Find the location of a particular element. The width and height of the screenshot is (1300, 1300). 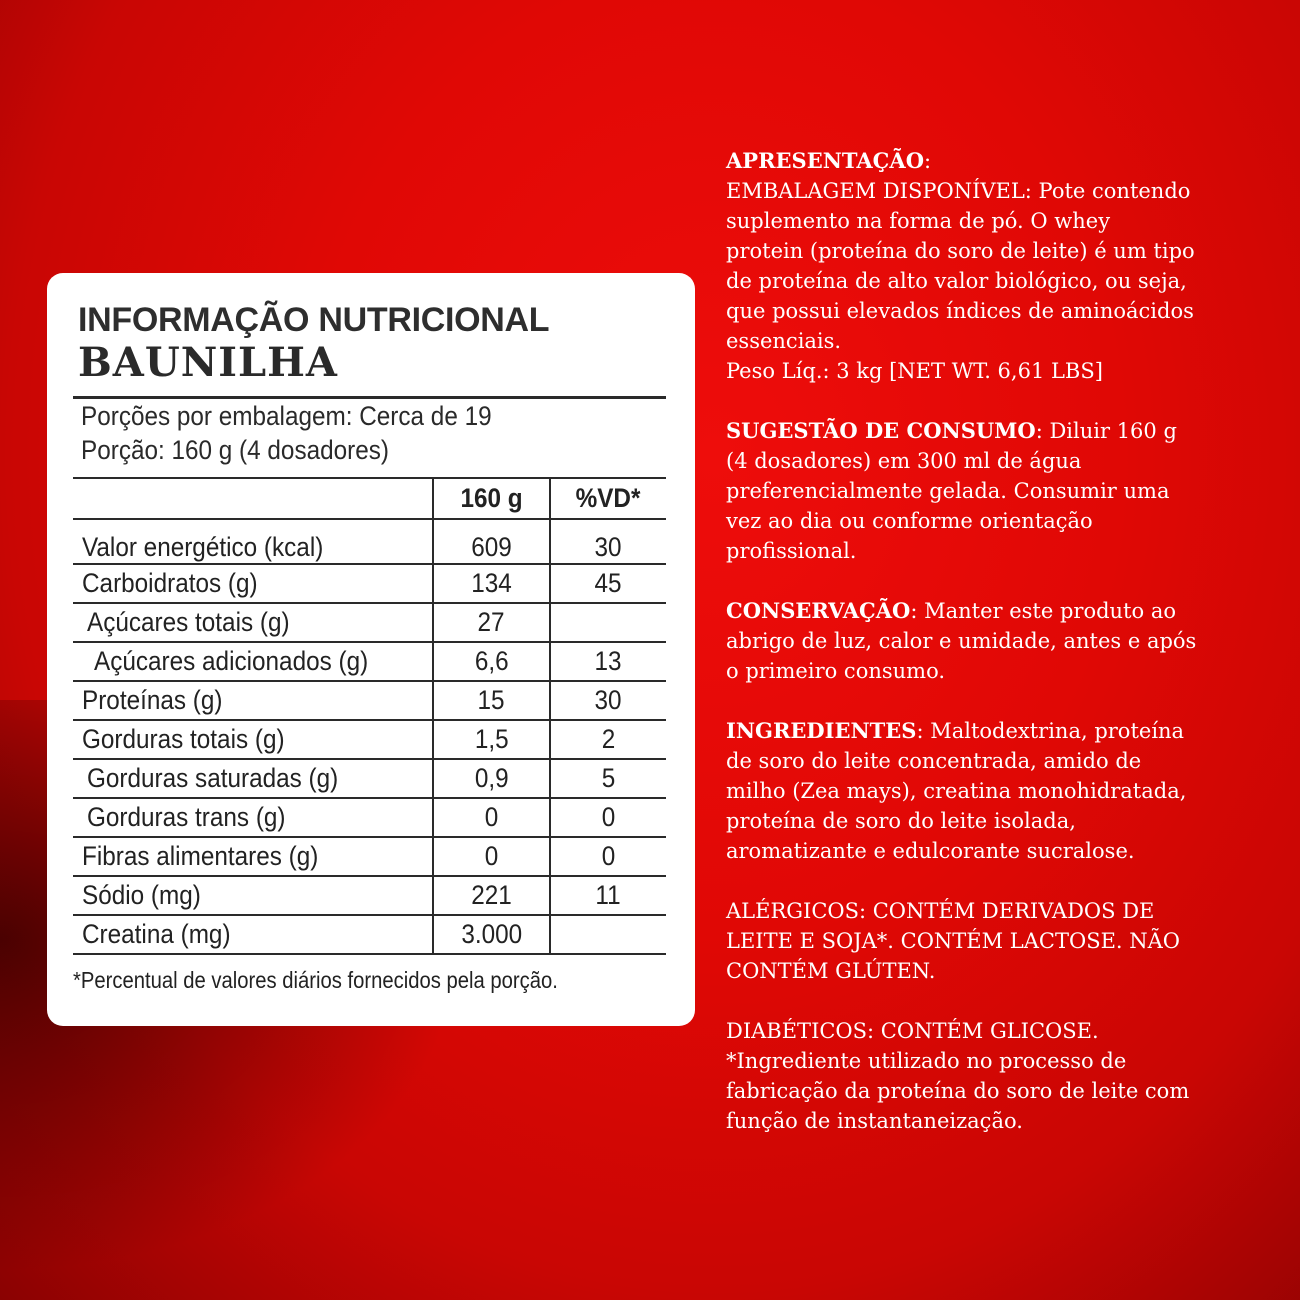

info-text: profissional. is located at coordinates (791, 551).